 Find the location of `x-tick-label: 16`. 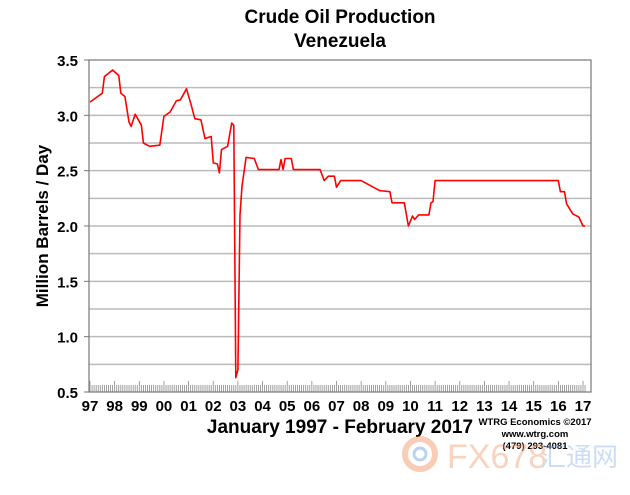

x-tick-label: 16 is located at coordinates (558, 406).